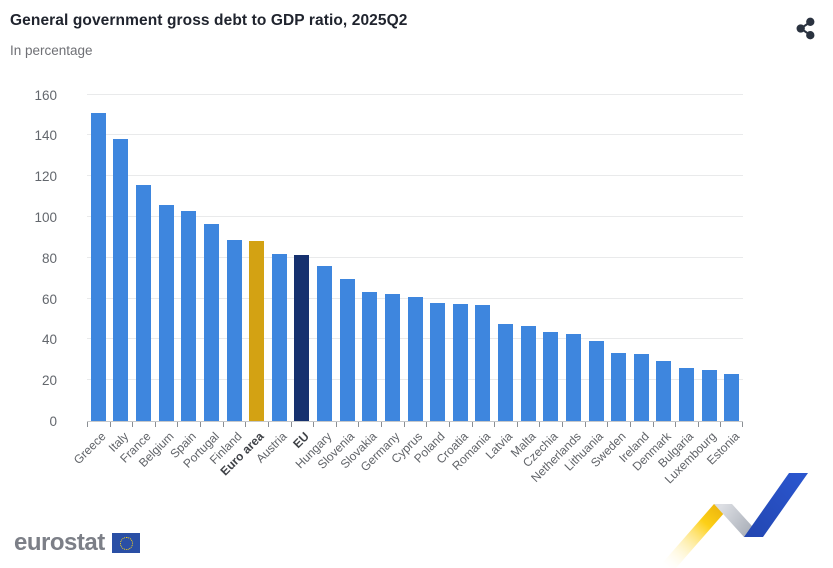 The width and height of the screenshot is (833, 568). What do you see at coordinates (573, 377) in the screenshot?
I see `bar-netherlands` at bounding box center [573, 377].